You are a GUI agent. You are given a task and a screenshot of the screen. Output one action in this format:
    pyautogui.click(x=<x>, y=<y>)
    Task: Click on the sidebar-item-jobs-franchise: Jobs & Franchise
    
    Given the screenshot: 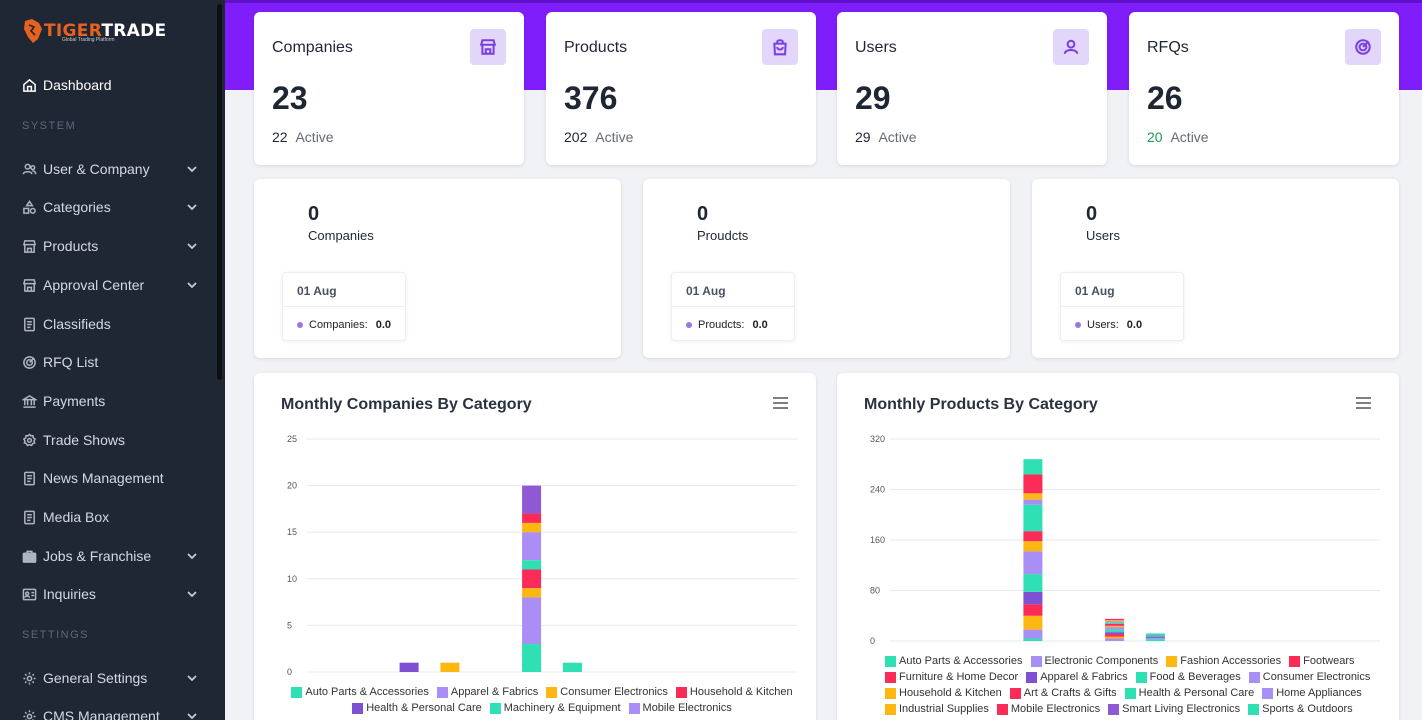 What is the action you would take?
    pyautogui.click(x=111, y=556)
    